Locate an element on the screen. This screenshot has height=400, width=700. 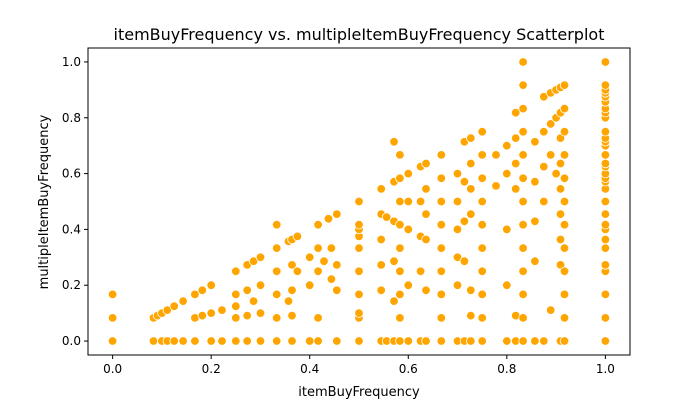
x-tick-label: 0.6 is located at coordinates (408, 369).